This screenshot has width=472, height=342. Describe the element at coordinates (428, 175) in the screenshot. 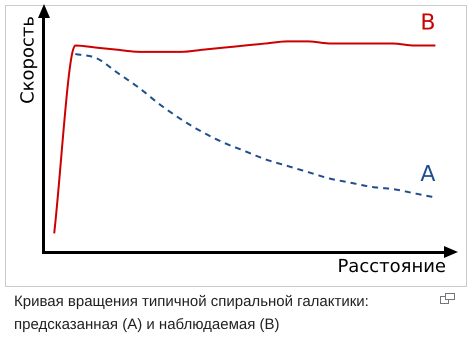

I see `series-label: A` at that location.